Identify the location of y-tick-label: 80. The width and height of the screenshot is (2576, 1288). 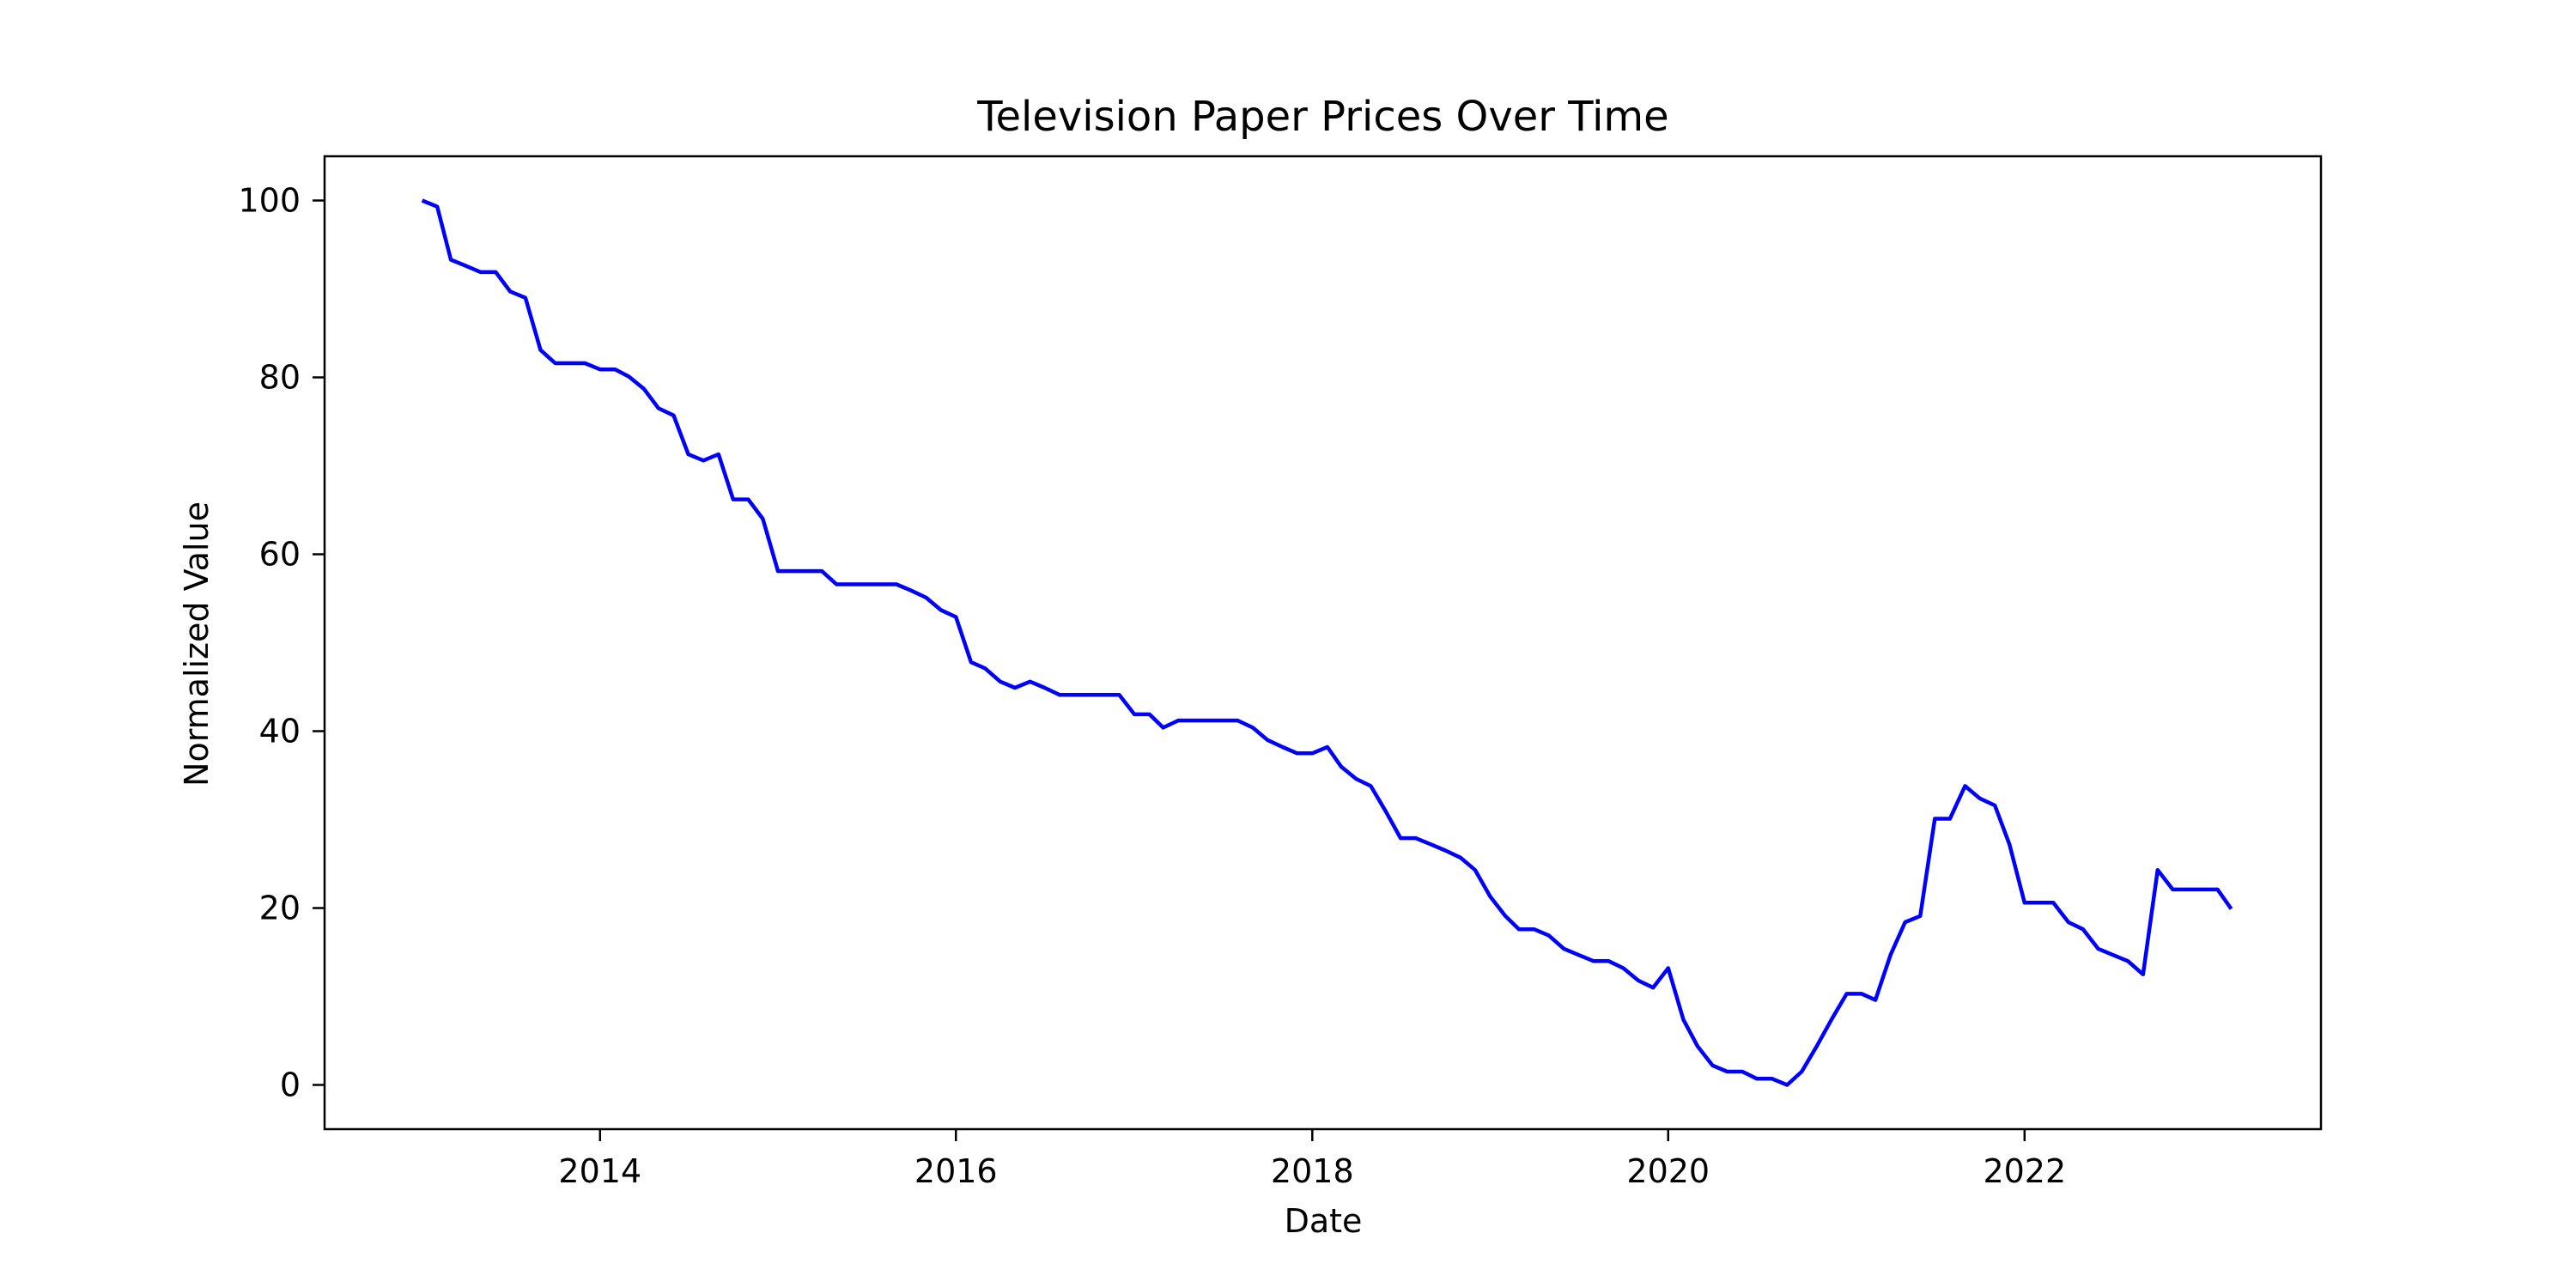
(280, 378).